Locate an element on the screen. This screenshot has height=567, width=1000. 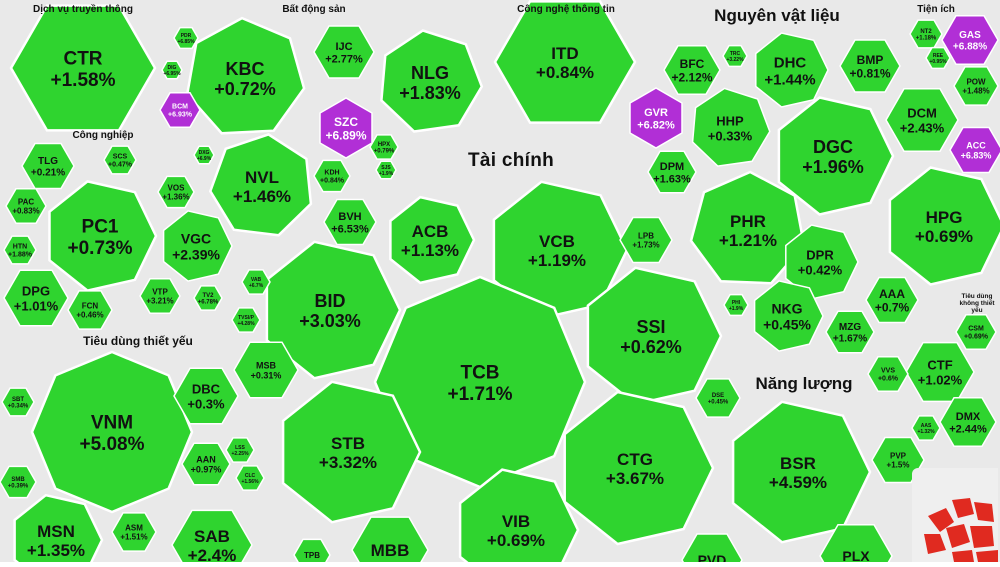
stock-tile-hpx: HPX+0.79% is located at coordinates (384, 147).